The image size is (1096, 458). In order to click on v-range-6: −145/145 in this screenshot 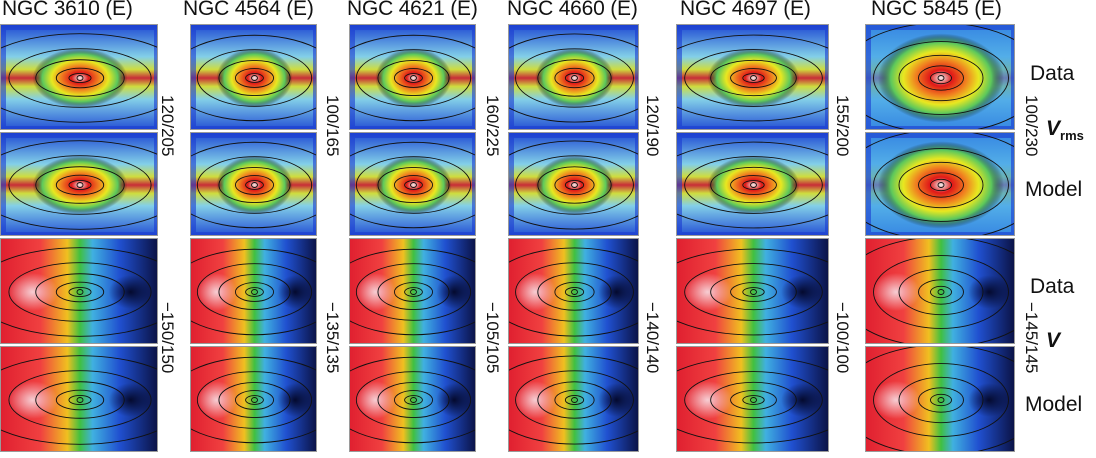, I will do `click(1031, 338)`.